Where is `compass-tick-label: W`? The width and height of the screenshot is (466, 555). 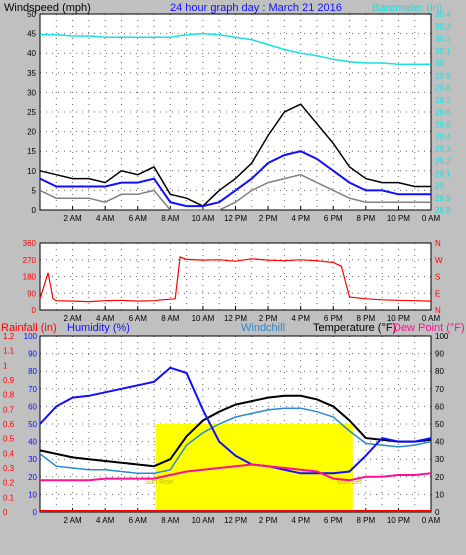 compass-tick-label: W is located at coordinates (439, 260).